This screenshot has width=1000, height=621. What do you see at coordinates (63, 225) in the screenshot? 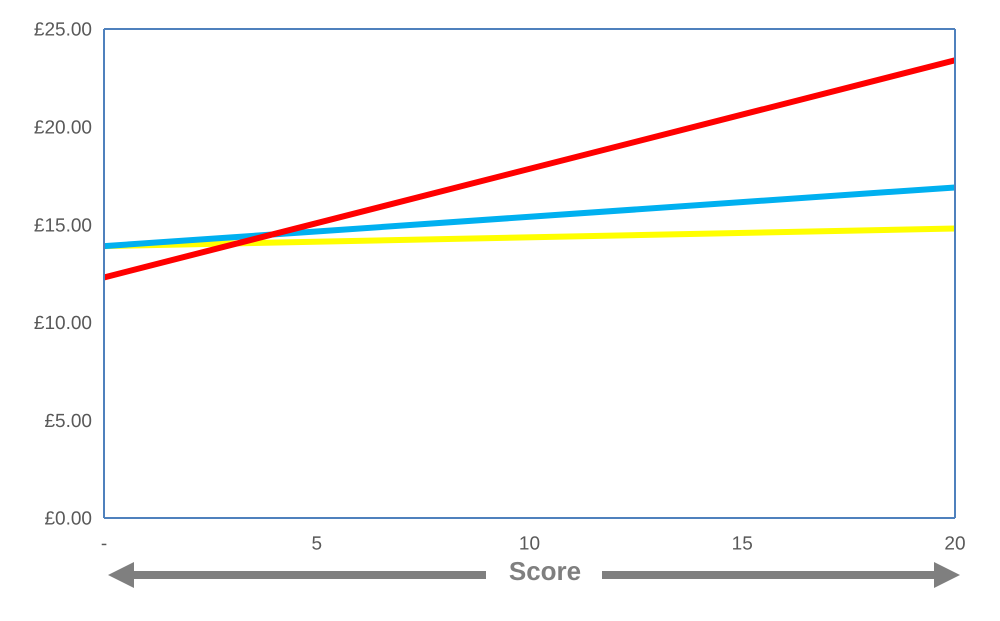
I see `y-tick-label: £15.00` at bounding box center [63, 225].